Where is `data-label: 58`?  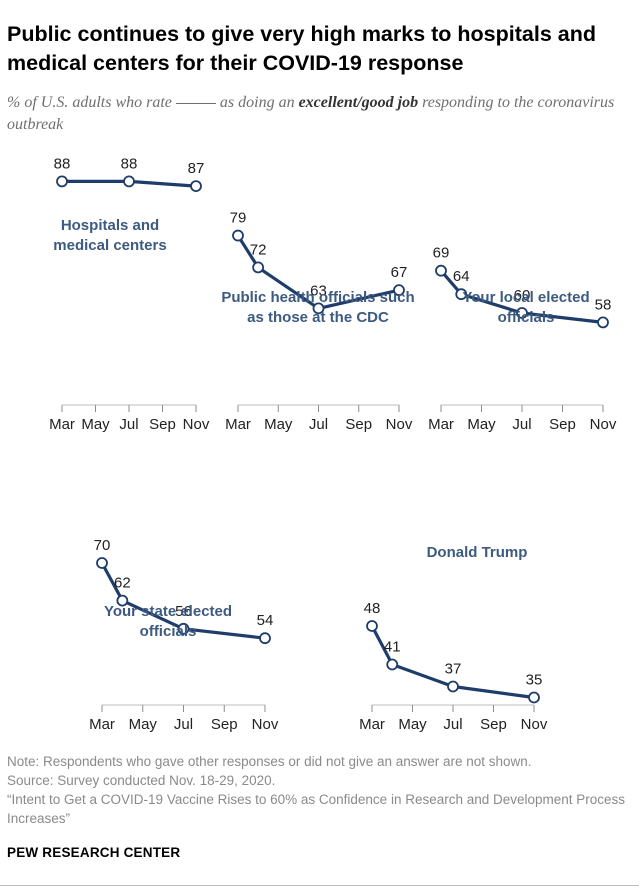
data-label: 58 is located at coordinates (603, 304).